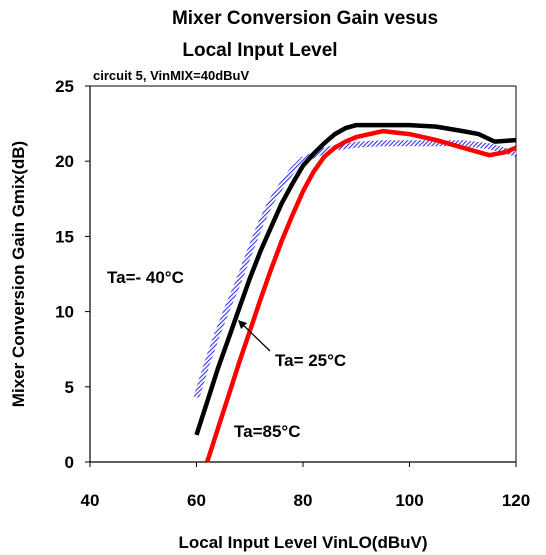 This screenshot has width=546, height=555. What do you see at coordinates (64, 161) in the screenshot?
I see `y-tick-label: 20` at bounding box center [64, 161].